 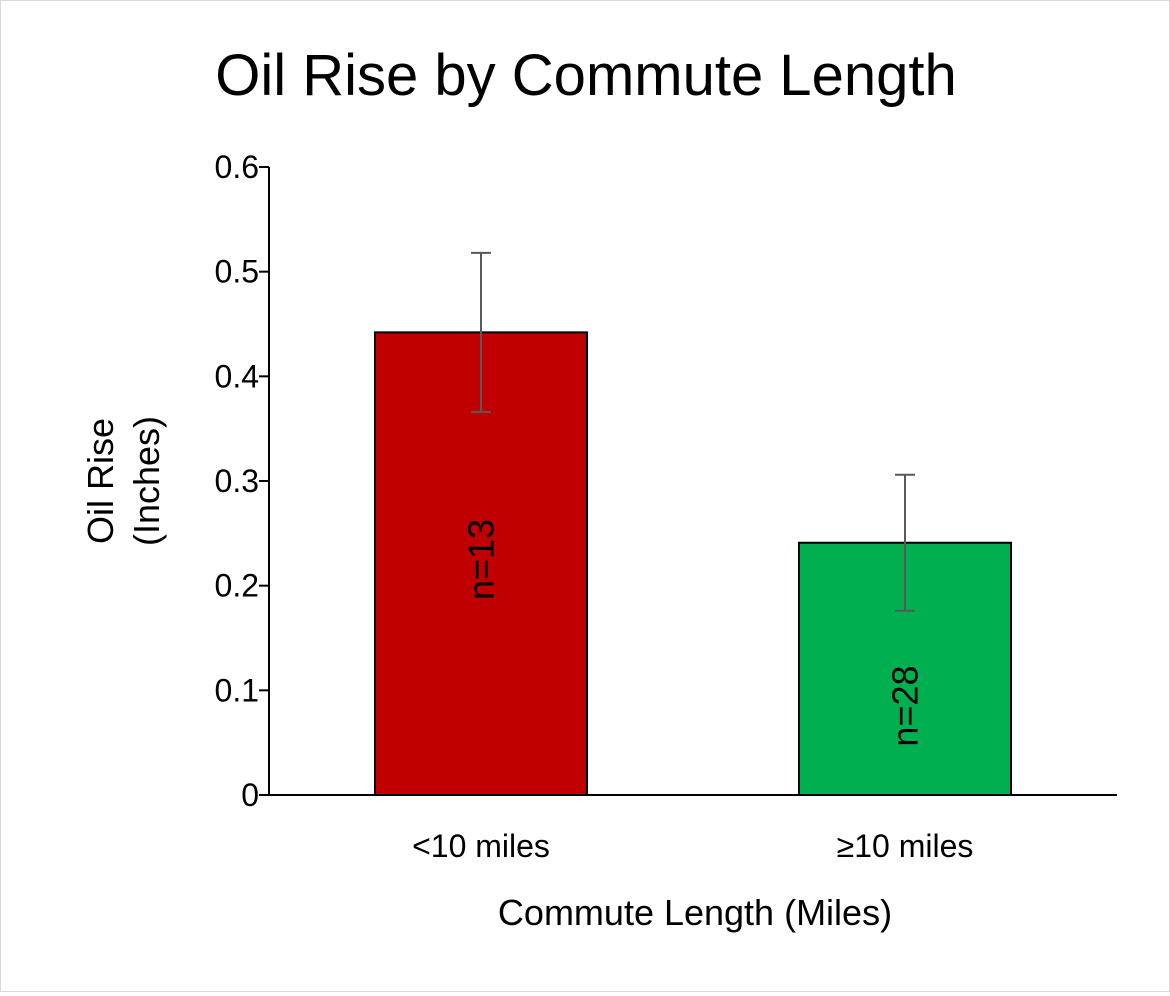 I want to click on chart-title: Oil Rise by Commute Length, so click(x=585, y=75).